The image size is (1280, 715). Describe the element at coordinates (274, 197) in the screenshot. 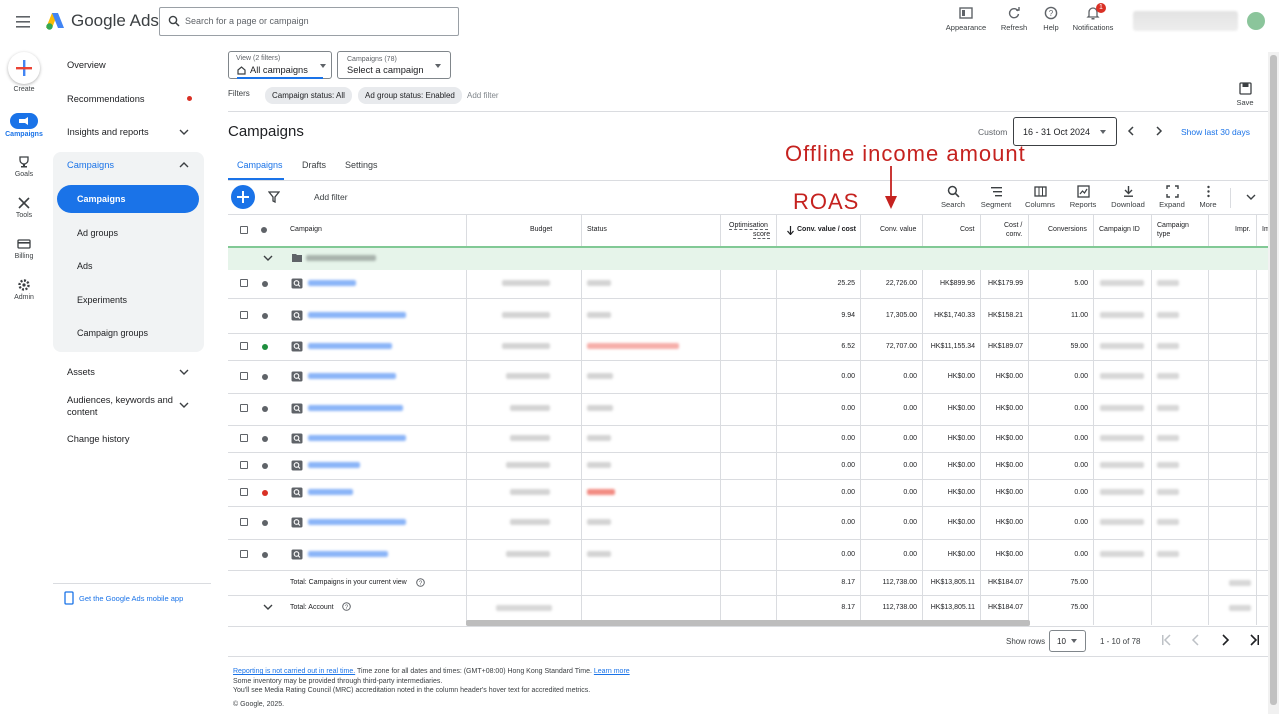

I see `filter-icon` at that location.